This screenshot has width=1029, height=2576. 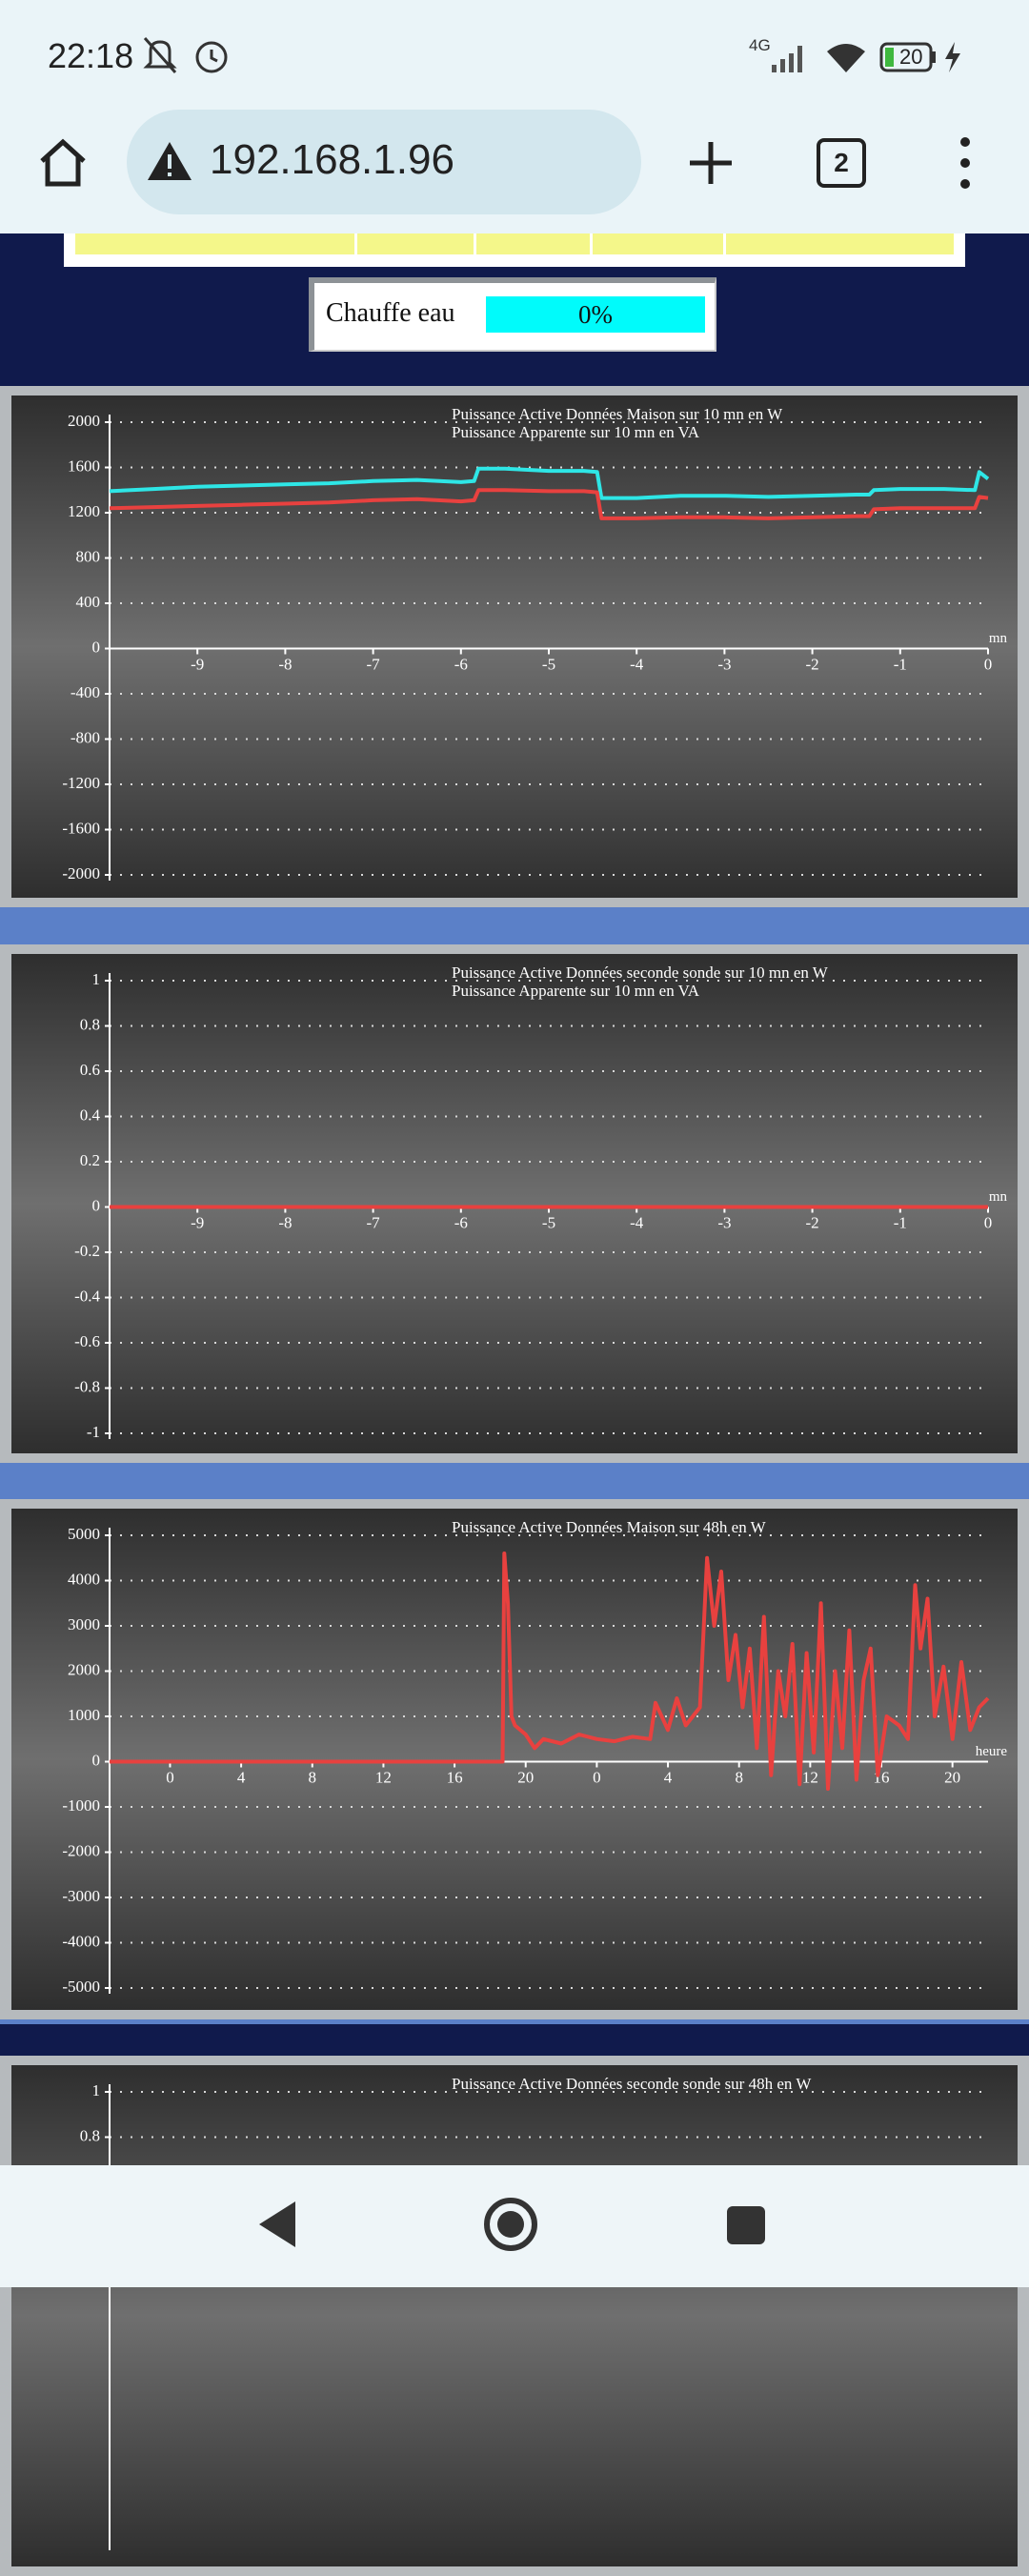 What do you see at coordinates (390, 313) in the screenshot?
I see `gauge-label: Chauffe eau` at bounding box center [390, 313].